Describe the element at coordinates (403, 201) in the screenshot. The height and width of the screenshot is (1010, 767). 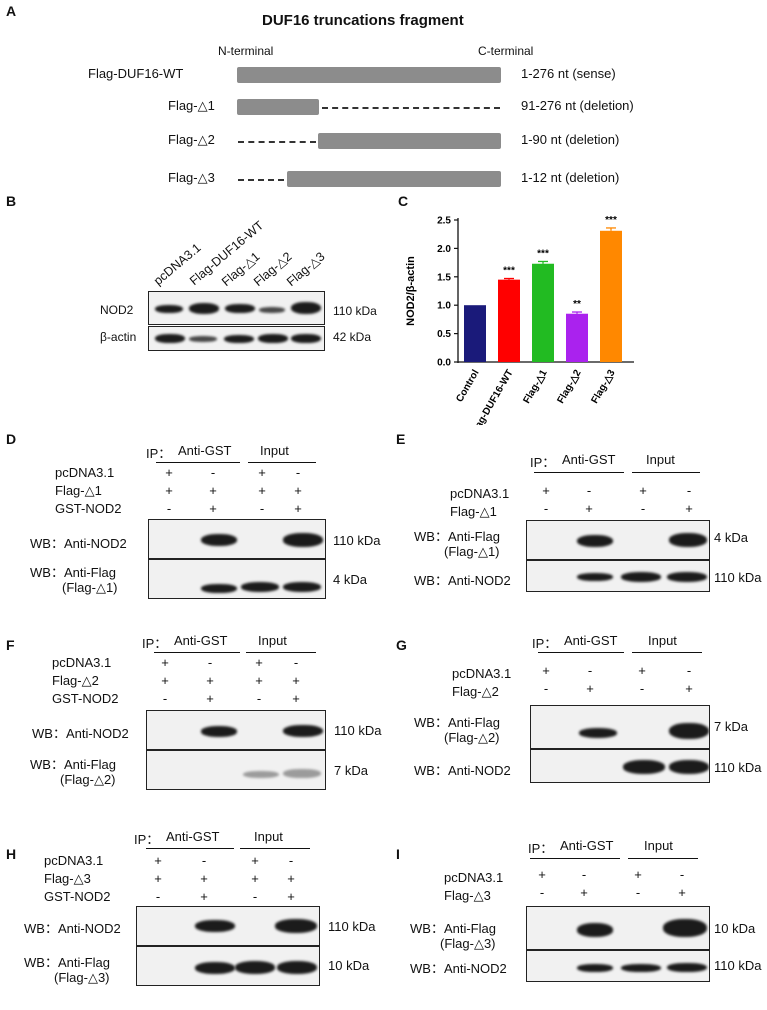
I see `panel-c-label: C` at that location.